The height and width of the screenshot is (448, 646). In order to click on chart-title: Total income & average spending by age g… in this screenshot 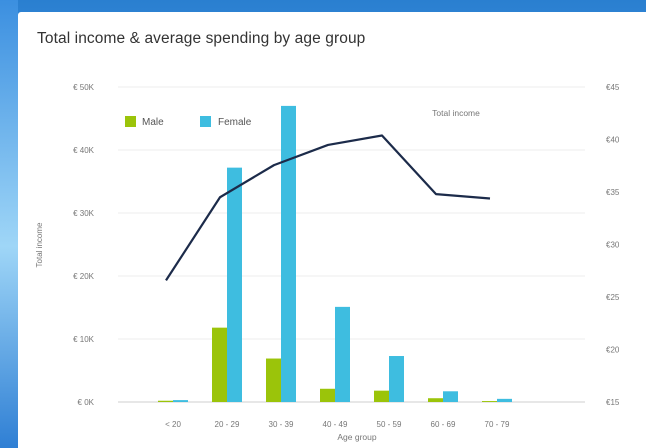, I will do `click(201, 38)`.